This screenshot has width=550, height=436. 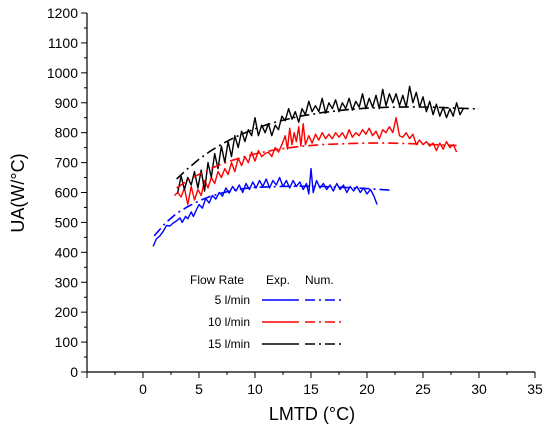 What do you see at coordinates (535, 389) in the screenshot?
I see `x-tick-label: 35` at bounding box center [535, 389].